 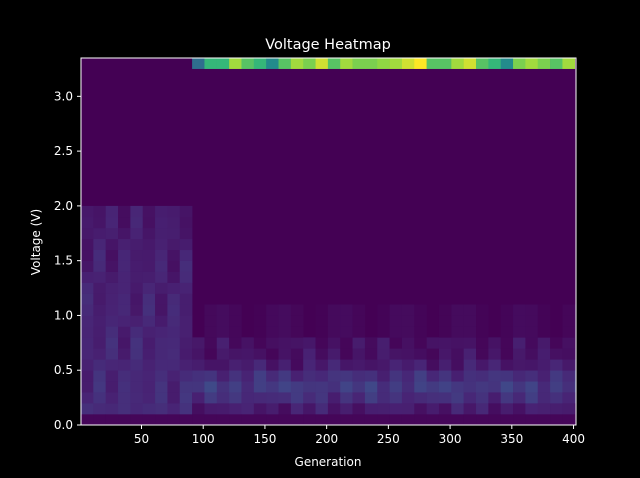 I want to click on x-tick-label: 250, so click(x=388, y=439).